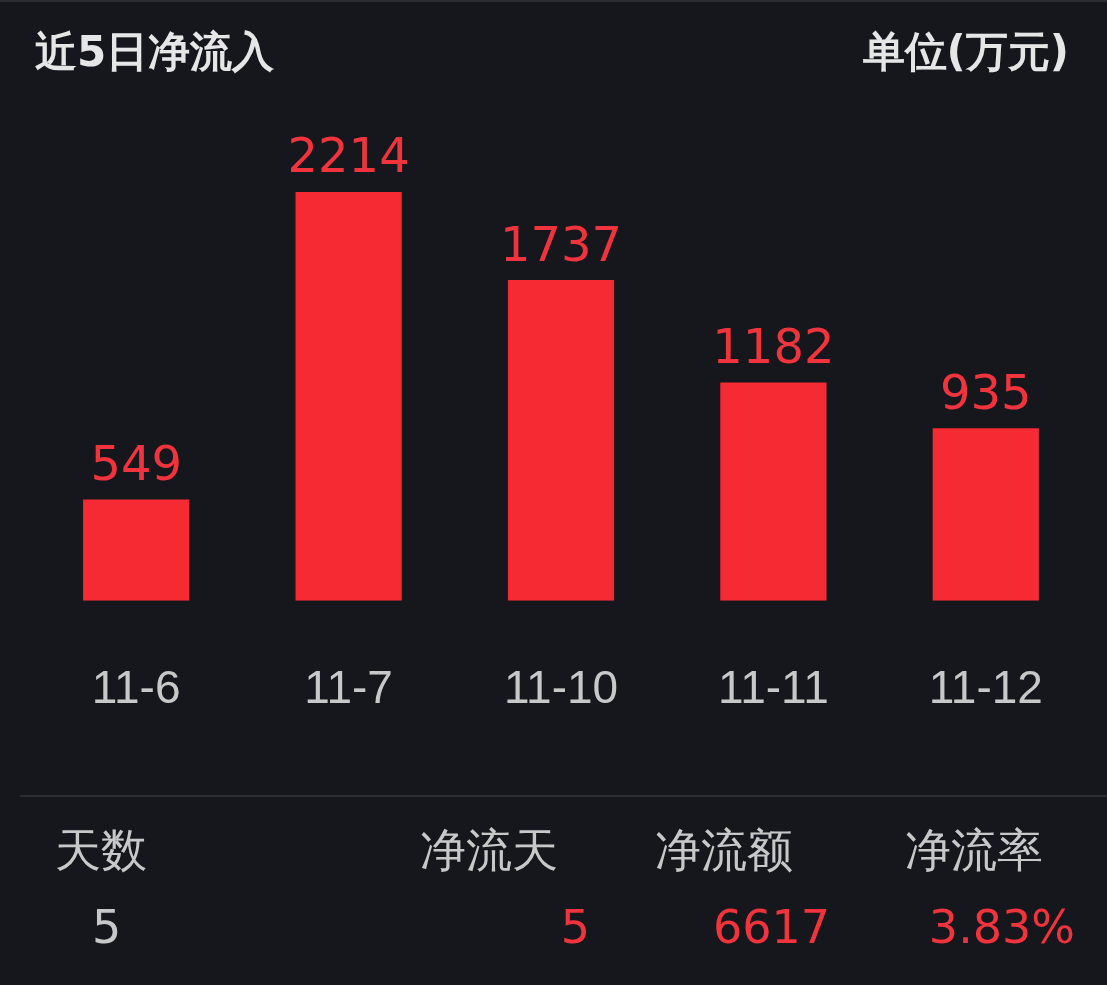 The height and width of the screenshot is (985, 1107). I want to click on data-label: 935, so click(985, 391).